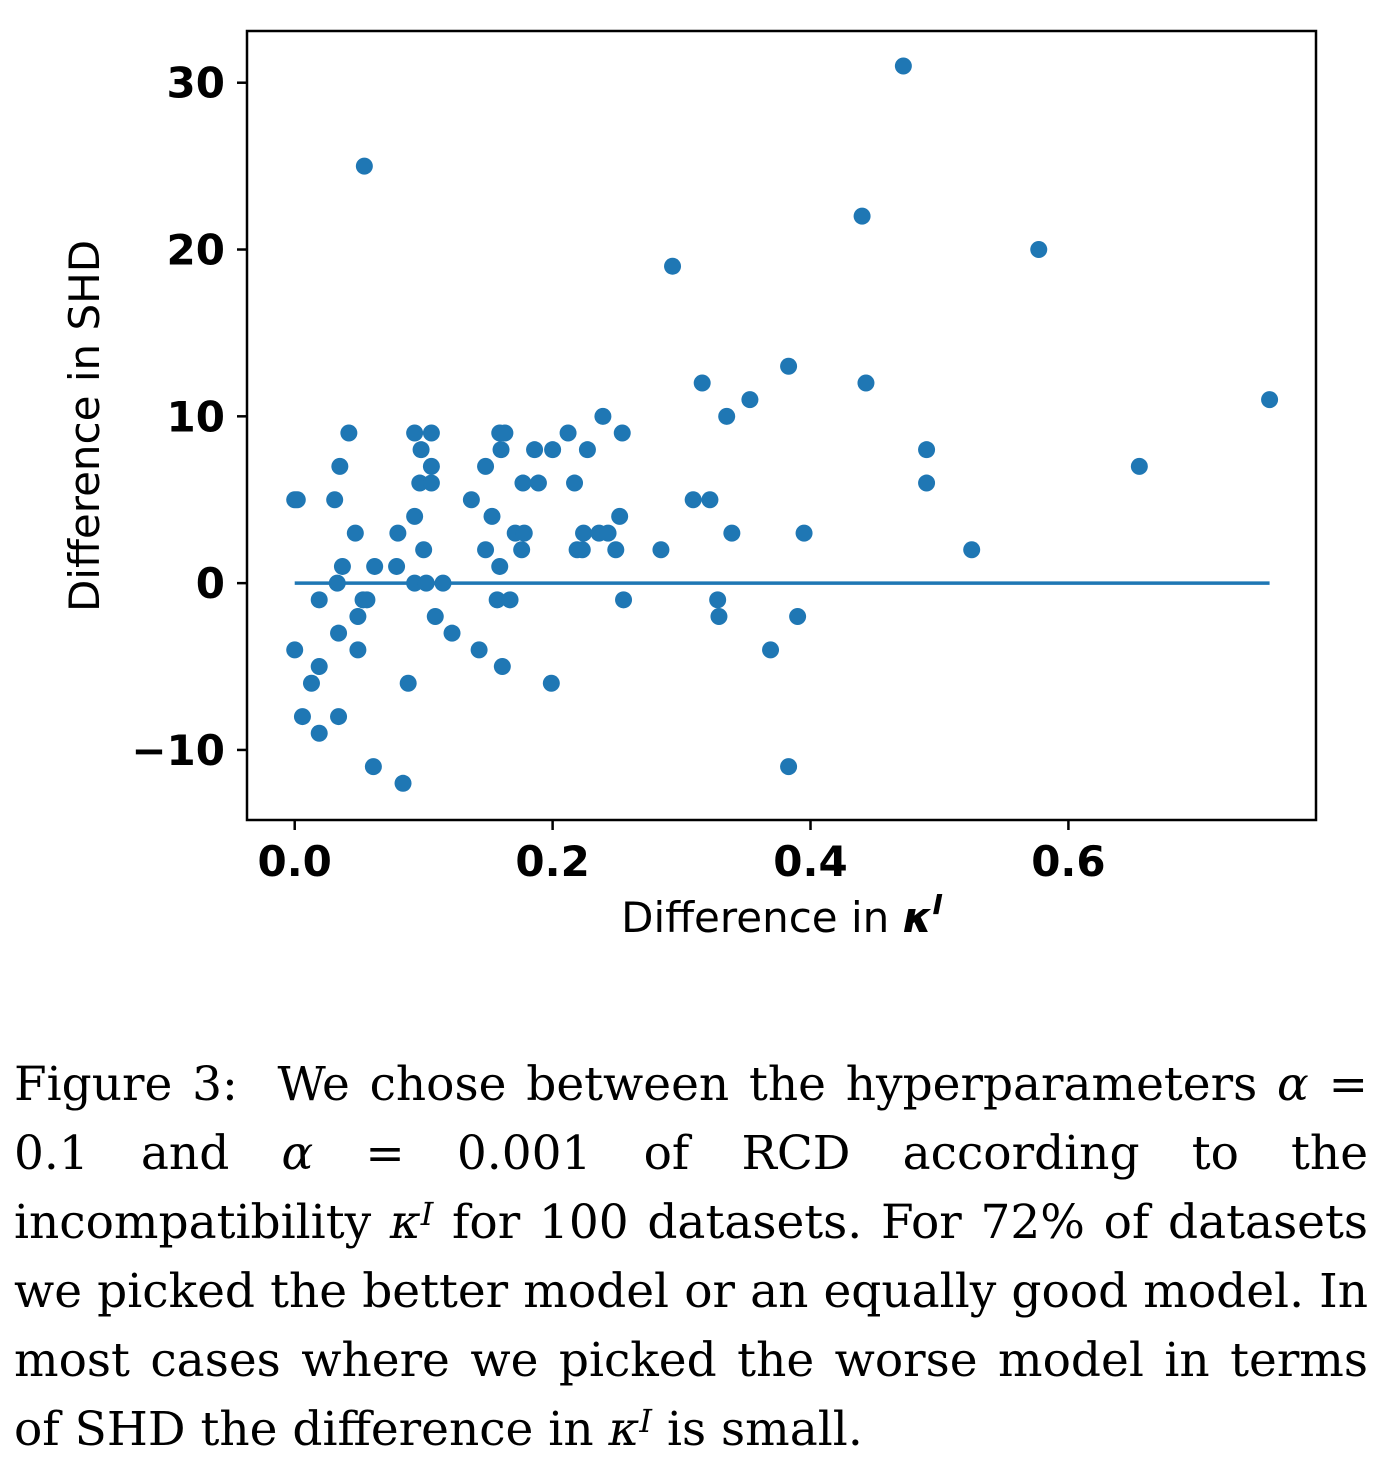 This screenshot has width=1380, height=1466. Describe the element at coordinates (624, 1429) in the screenshot. I see `kappa-symbol-2: κ` at that location.